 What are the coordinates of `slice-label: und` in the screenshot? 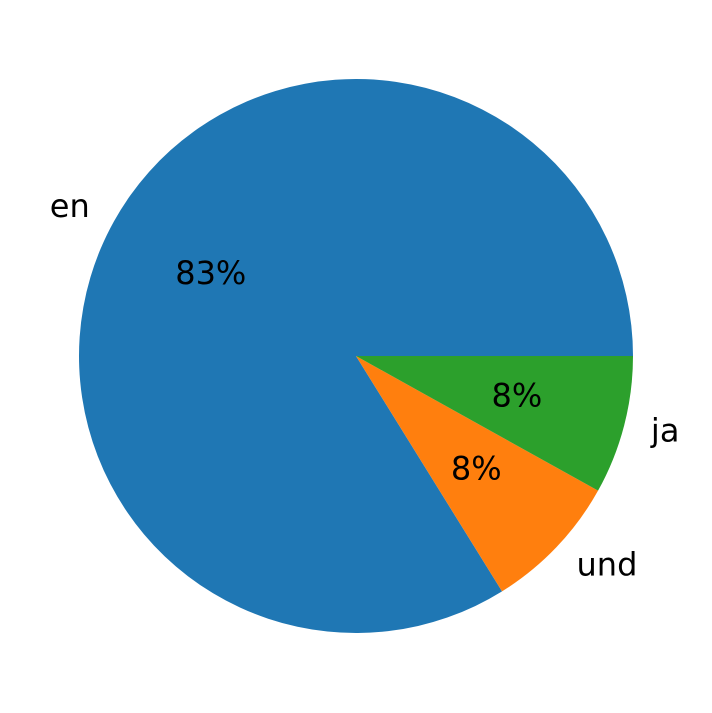 It's located at (607, 564).